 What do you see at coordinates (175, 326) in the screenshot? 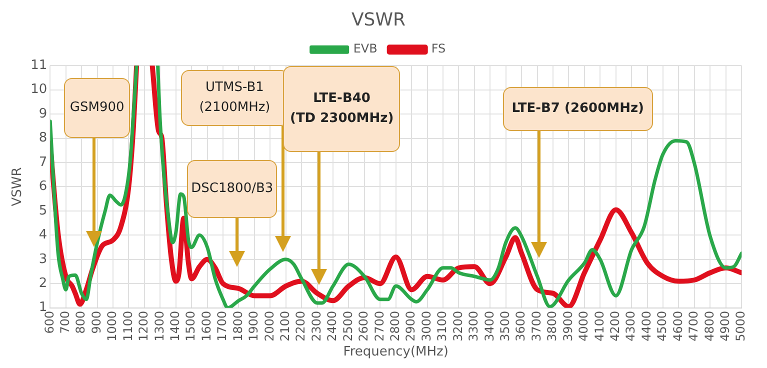
I see `x-tick-label: 1400` at bounding box center [175, 326].